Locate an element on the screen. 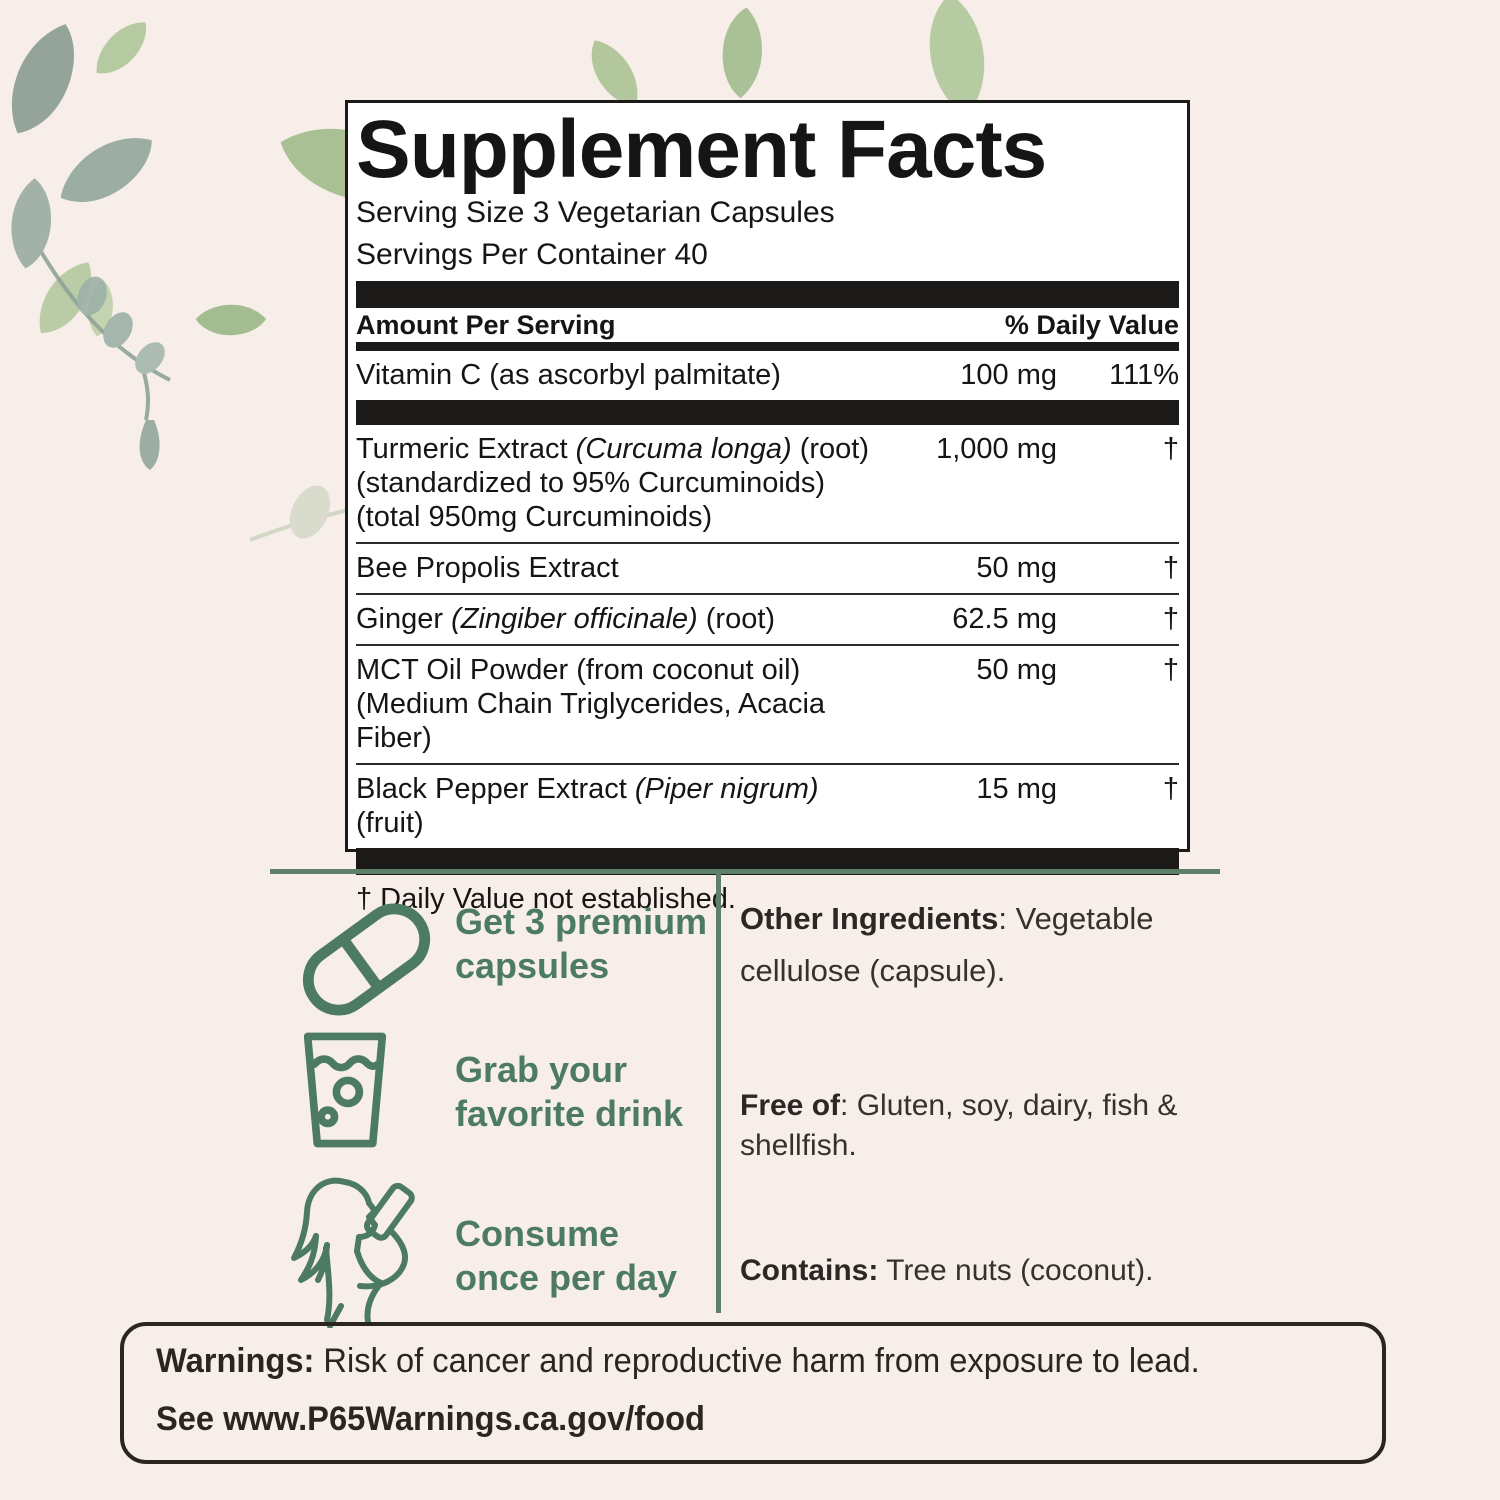  servings-per-container: Servings Per Container 40 is located at coordinates (532, 254).